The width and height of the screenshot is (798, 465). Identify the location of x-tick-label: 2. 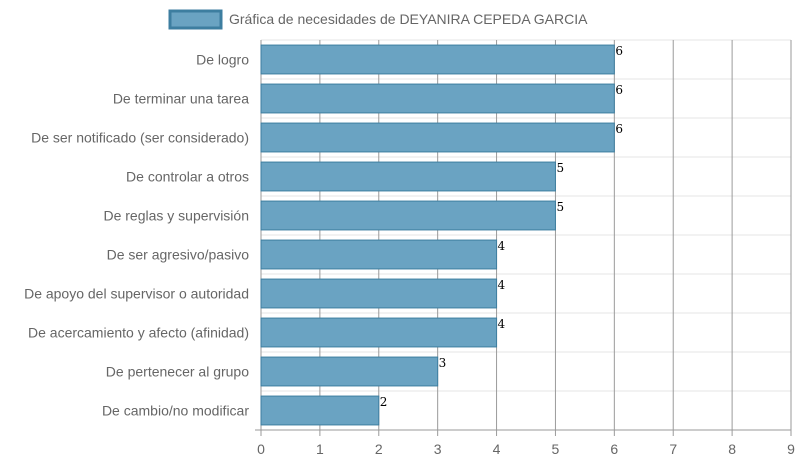
(379, 449).